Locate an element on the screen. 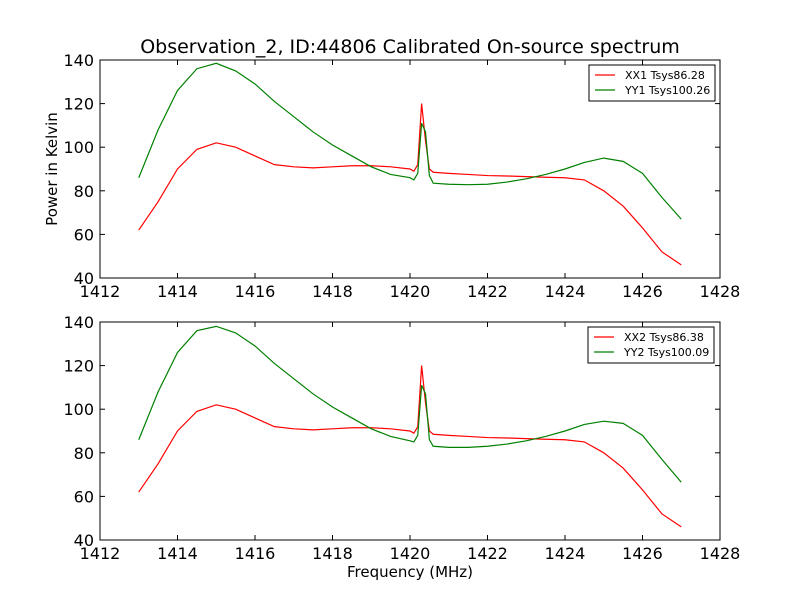 This screenshot has width=800, height=600. legend-entry: XX2 Tsys86.38 is located at coordinates (664, 337).